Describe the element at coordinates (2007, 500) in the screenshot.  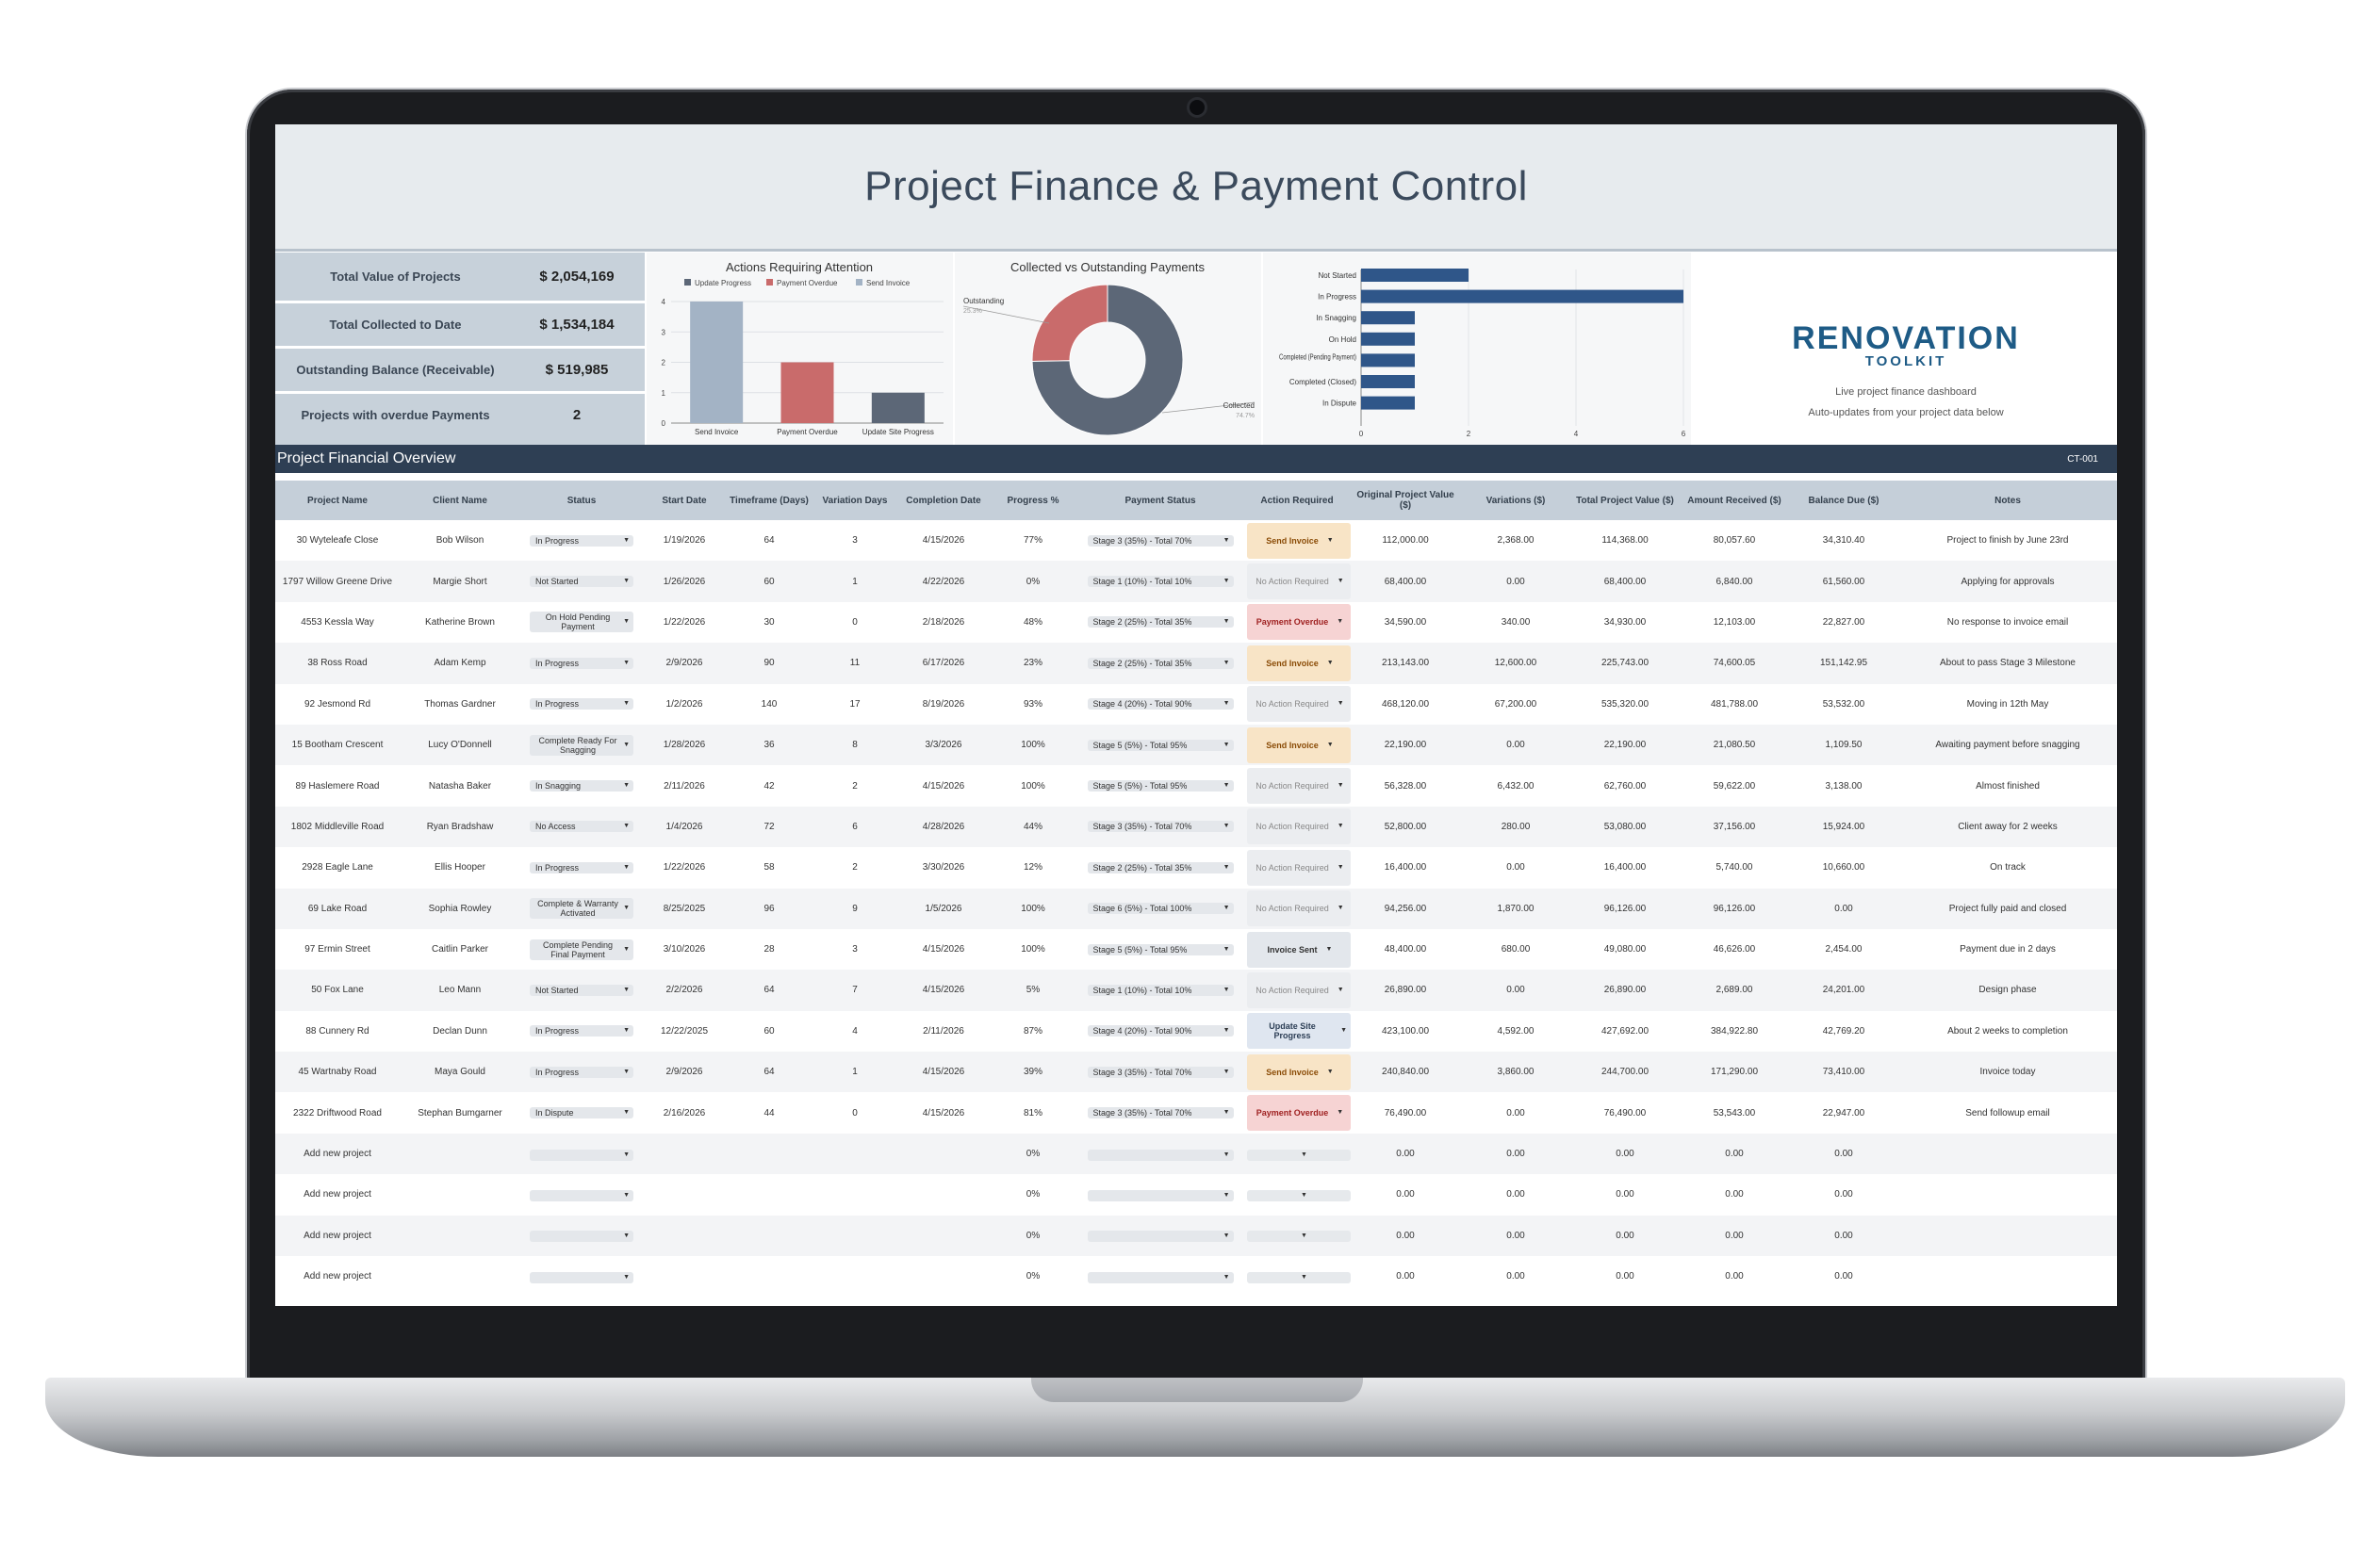
I see `column-header: Notes` at that location.